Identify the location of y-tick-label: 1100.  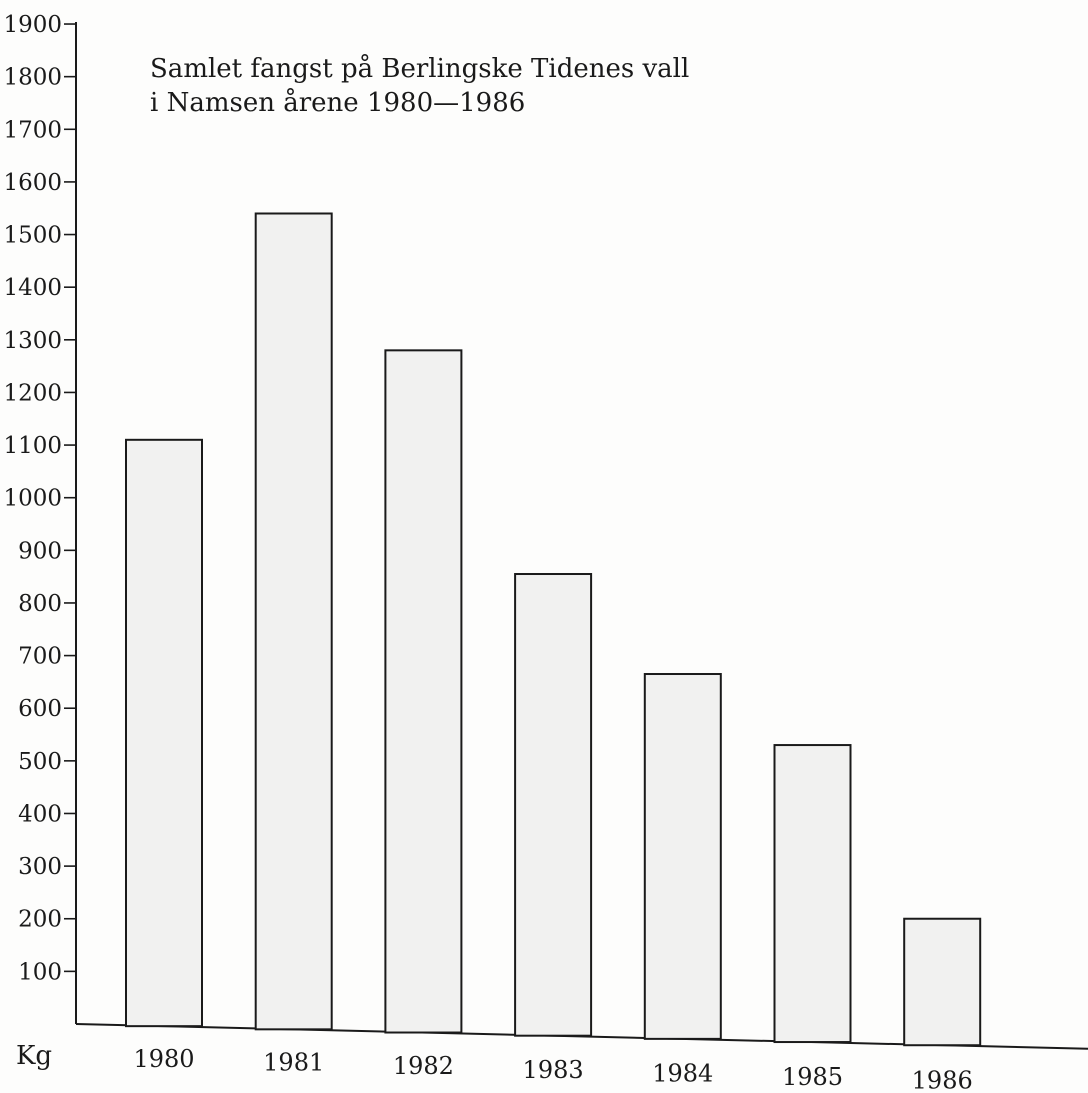
(32, 446).